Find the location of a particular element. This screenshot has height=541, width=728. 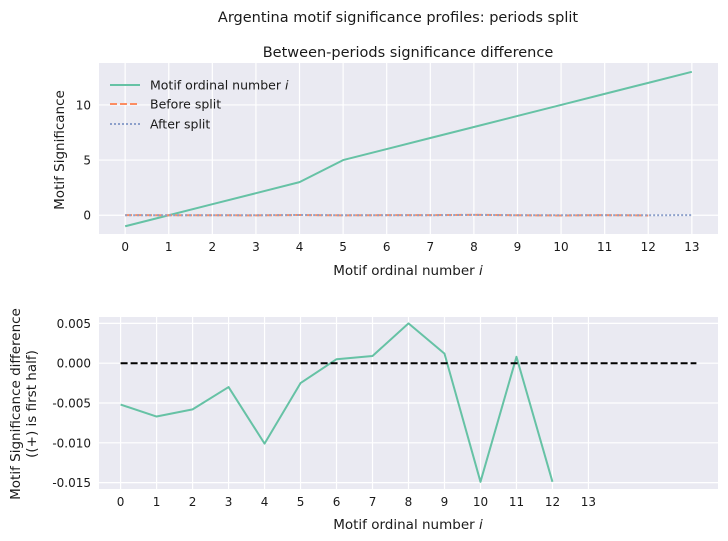

bottom-y-ticks: 0.005 0.000 -0.005 -0.010 -0.015 is located at coordinates (71, 403).